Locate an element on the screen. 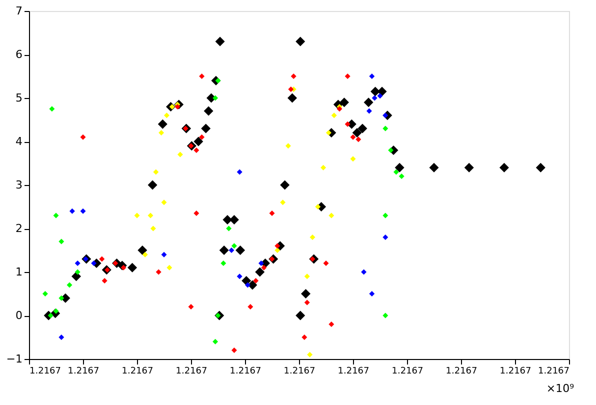 Image resolution: width=596 pixels, height=405 pixels. text: ×10⁹ is located at coordinates (560, 388).